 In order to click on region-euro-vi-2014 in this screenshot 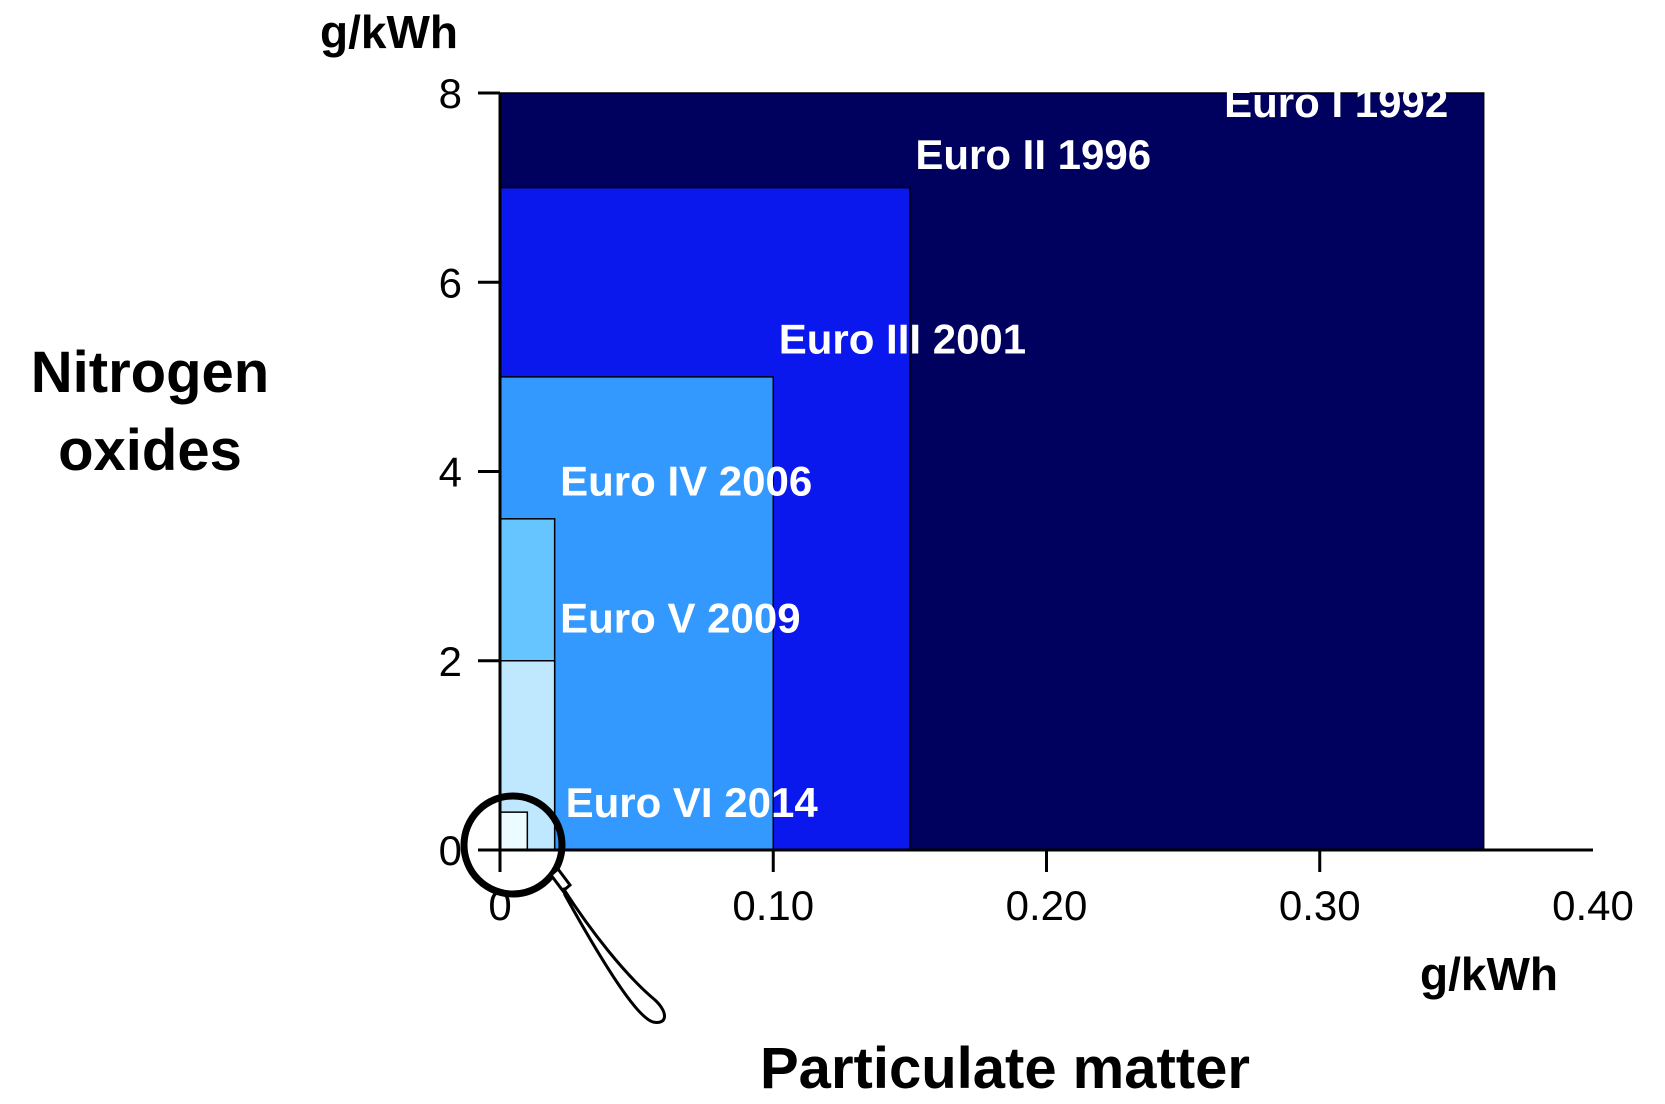, I will do `click(514, 831)`.